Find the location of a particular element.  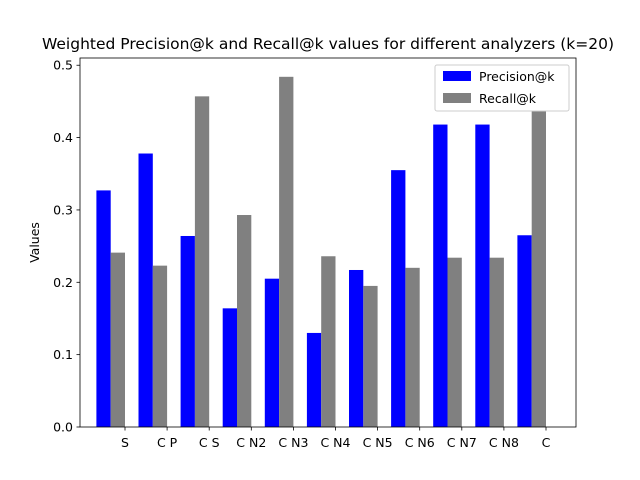

y-tick-label: 0.3 is located at coordinates (63, 209).